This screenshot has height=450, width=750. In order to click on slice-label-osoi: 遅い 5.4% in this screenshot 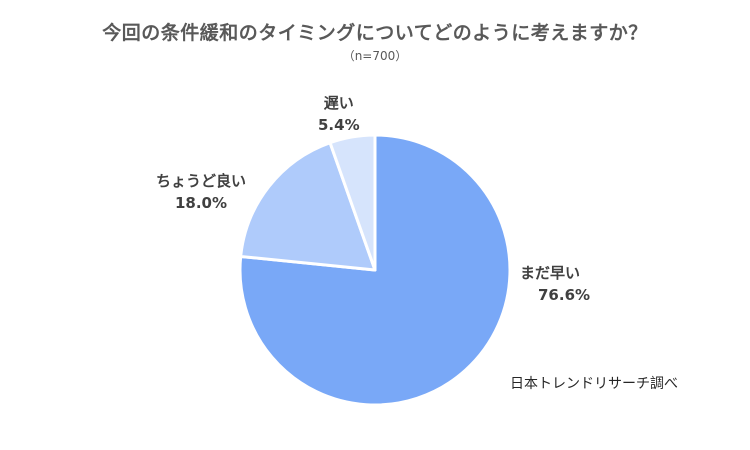, I will do `click(339, 114)`.